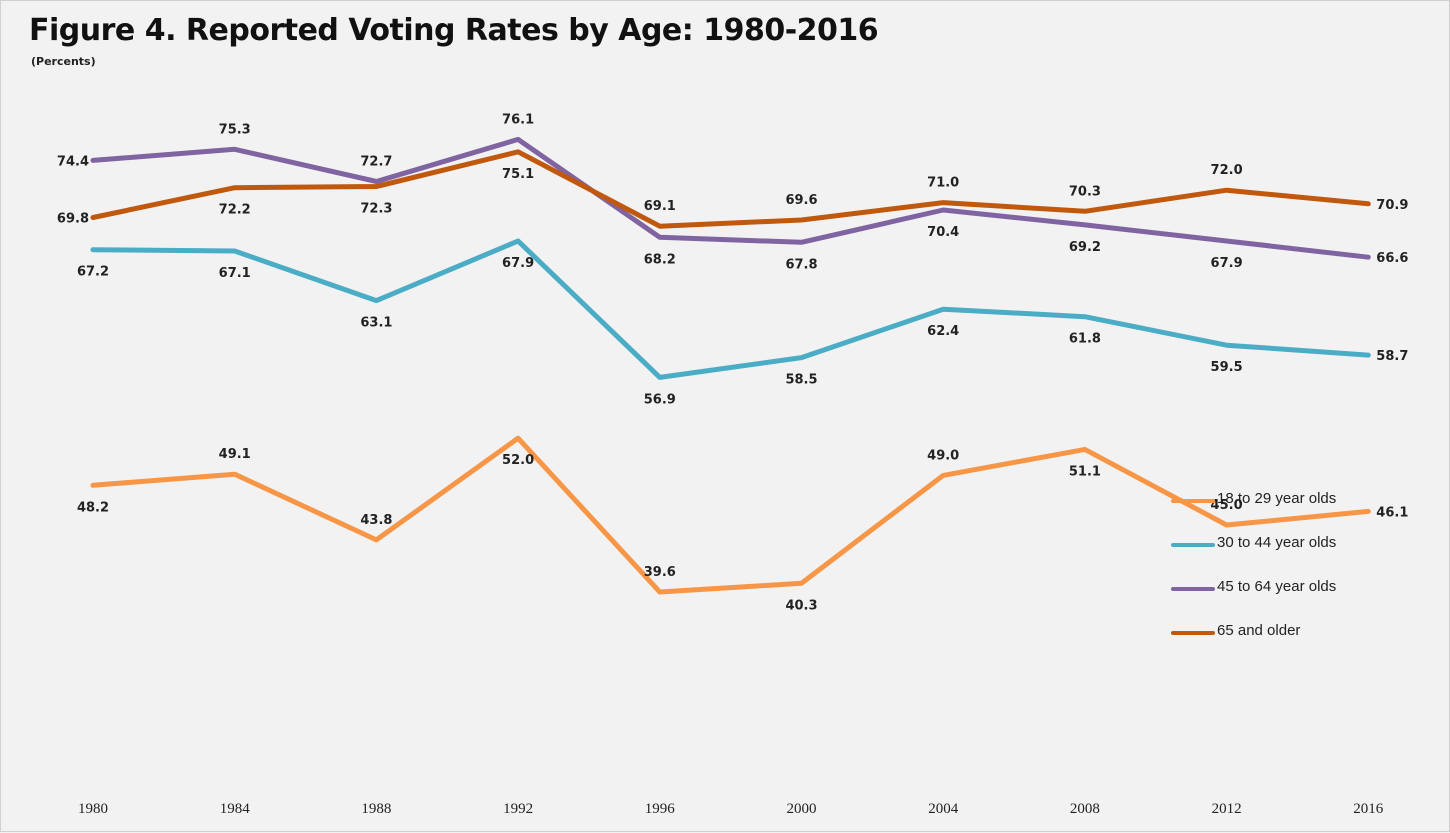 The image size is (1450, 833). Describe the element at coordinates (518, 119) in the screenshot. I see `data-label: 76.1` at that location.